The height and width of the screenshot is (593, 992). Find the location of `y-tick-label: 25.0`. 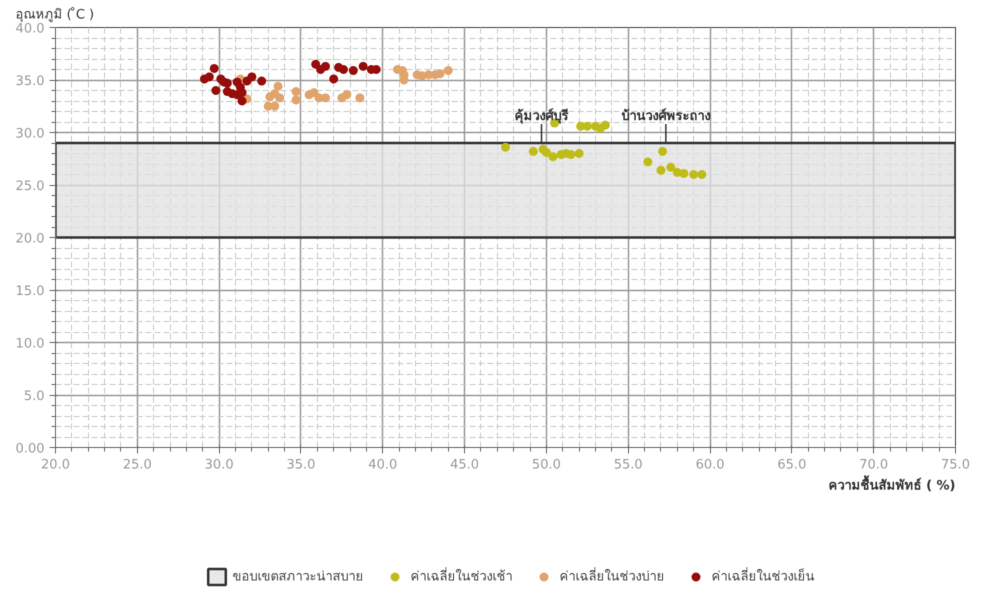

y-tick-label: 25.0 is located at coordinates (30, 186).